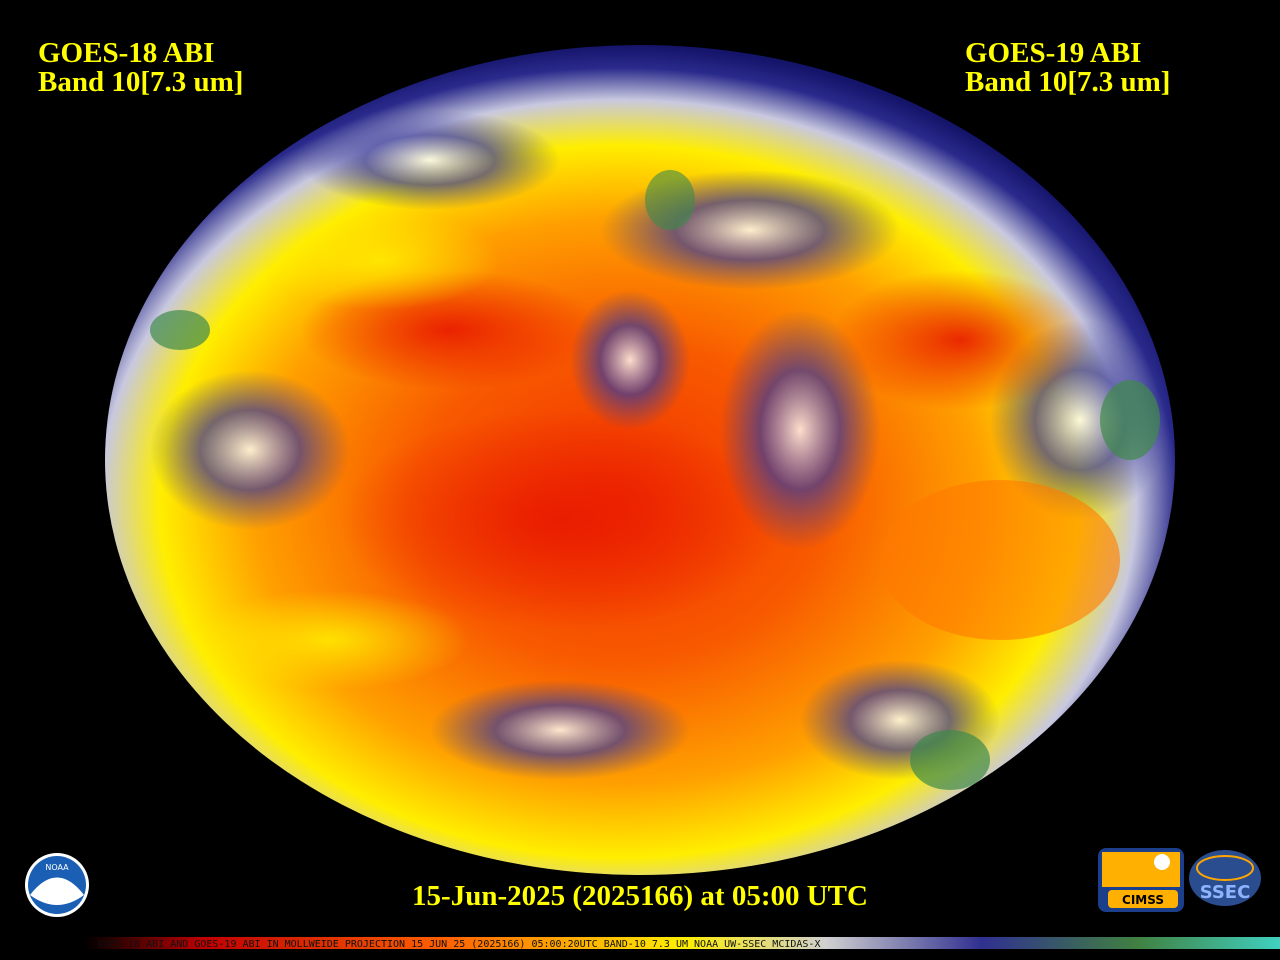 Image resolution: width=1280 pixels, height=960 pixels. I want to click on cimss-label: CIMSS, so click(1143, 900).